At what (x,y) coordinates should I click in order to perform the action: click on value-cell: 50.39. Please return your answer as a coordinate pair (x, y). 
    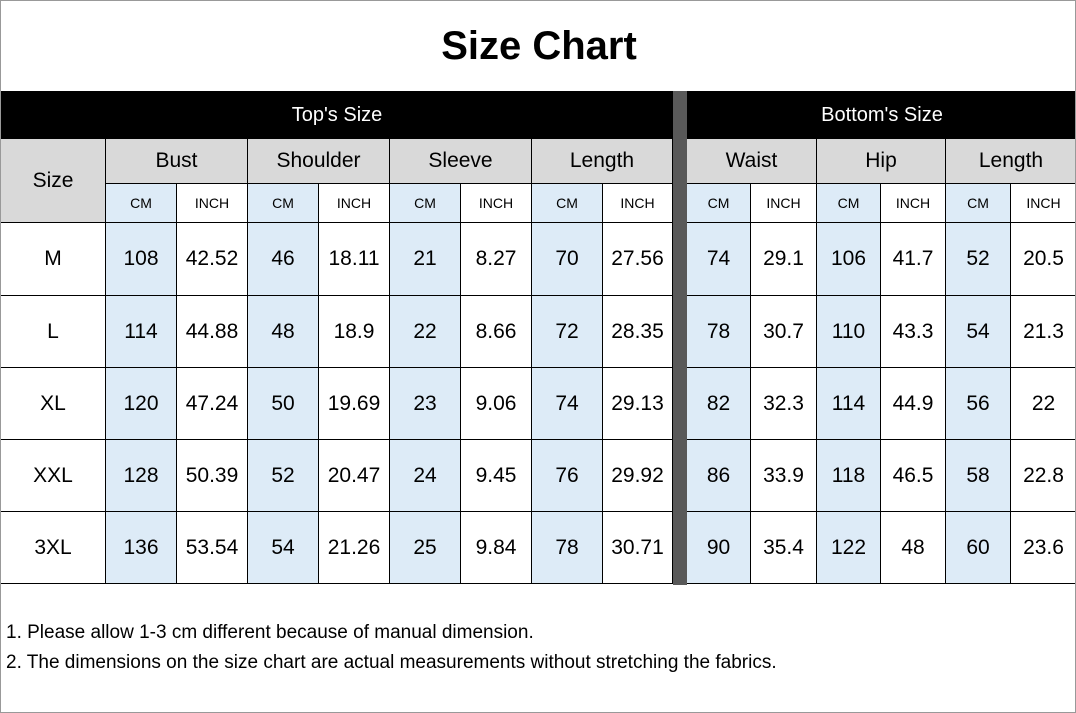
    Looking at the image, I should click on (212, 476).